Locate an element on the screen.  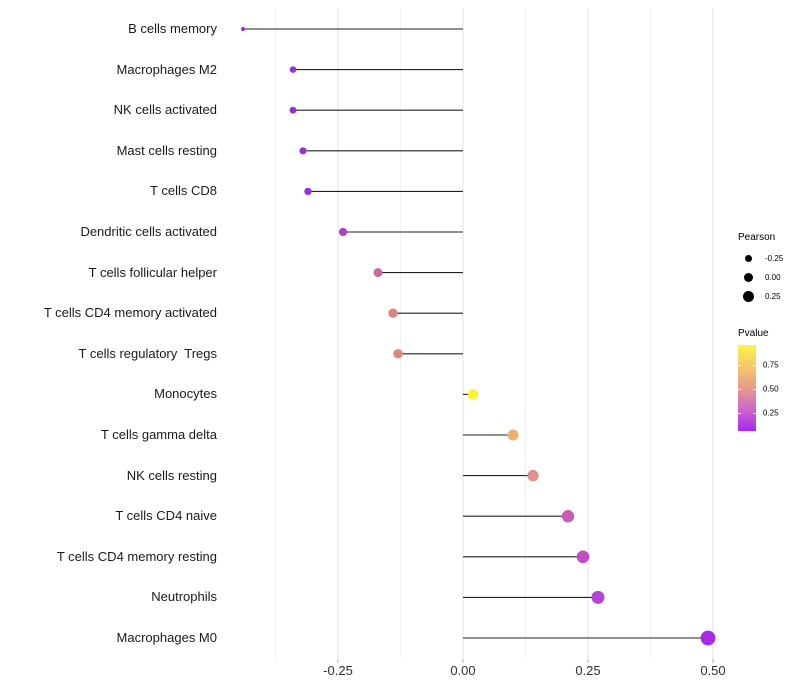
legend-size-entry: 0.00 is located at coordinates (769, 277).